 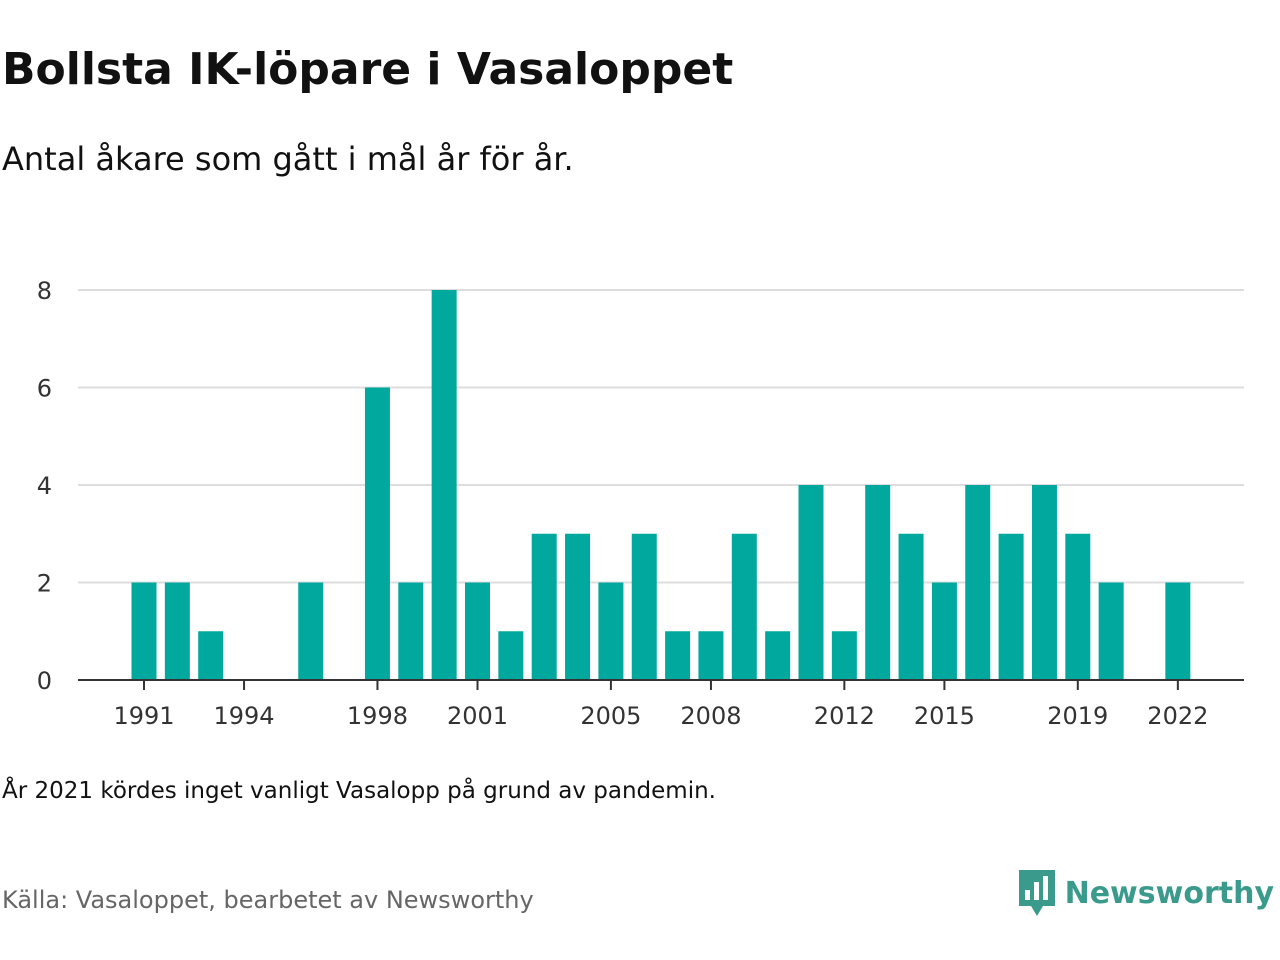 What do you see at coordinates (143, 716) in the screenshot?
I see `x-tick-label: 1991` at bounding box center [143, 716].